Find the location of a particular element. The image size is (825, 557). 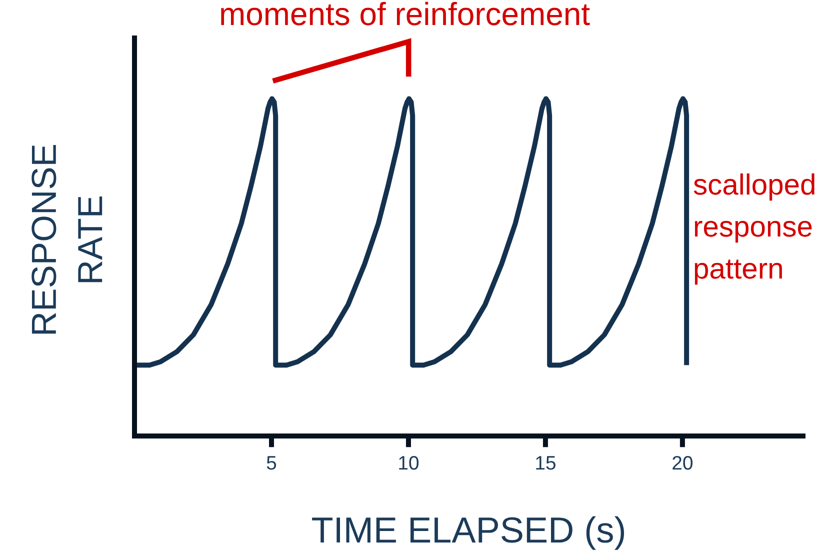

x-axis-title: TIME ELAPSED (s) is located at coordinates (468, 533).